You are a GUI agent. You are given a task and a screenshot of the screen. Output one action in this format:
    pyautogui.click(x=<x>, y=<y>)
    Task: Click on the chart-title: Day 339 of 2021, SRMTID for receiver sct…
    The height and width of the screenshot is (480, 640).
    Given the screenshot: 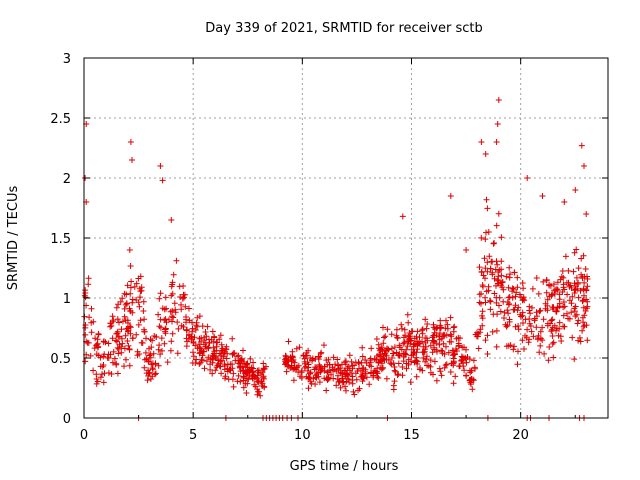 What is the action you would take?
    pyautogui.click(x=343, y=28)
    